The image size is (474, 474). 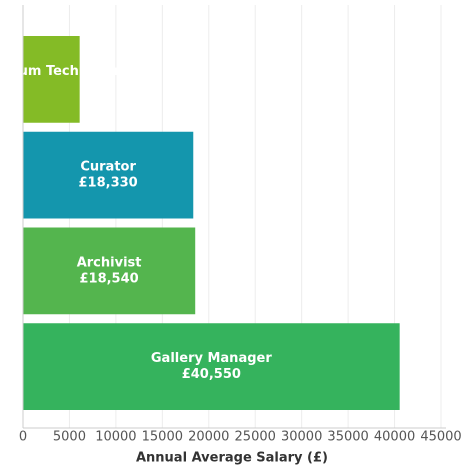 I want to click on x-tick-label: 0, so click(x=23, y=437).